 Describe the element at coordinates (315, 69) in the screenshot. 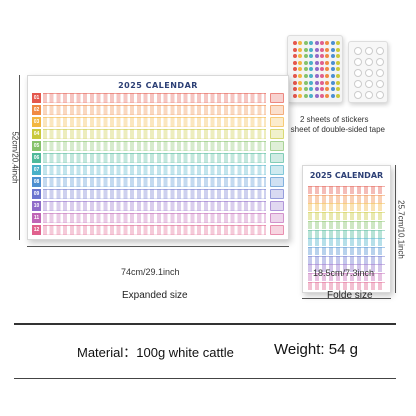

I see `sticker-sheet` at that location.